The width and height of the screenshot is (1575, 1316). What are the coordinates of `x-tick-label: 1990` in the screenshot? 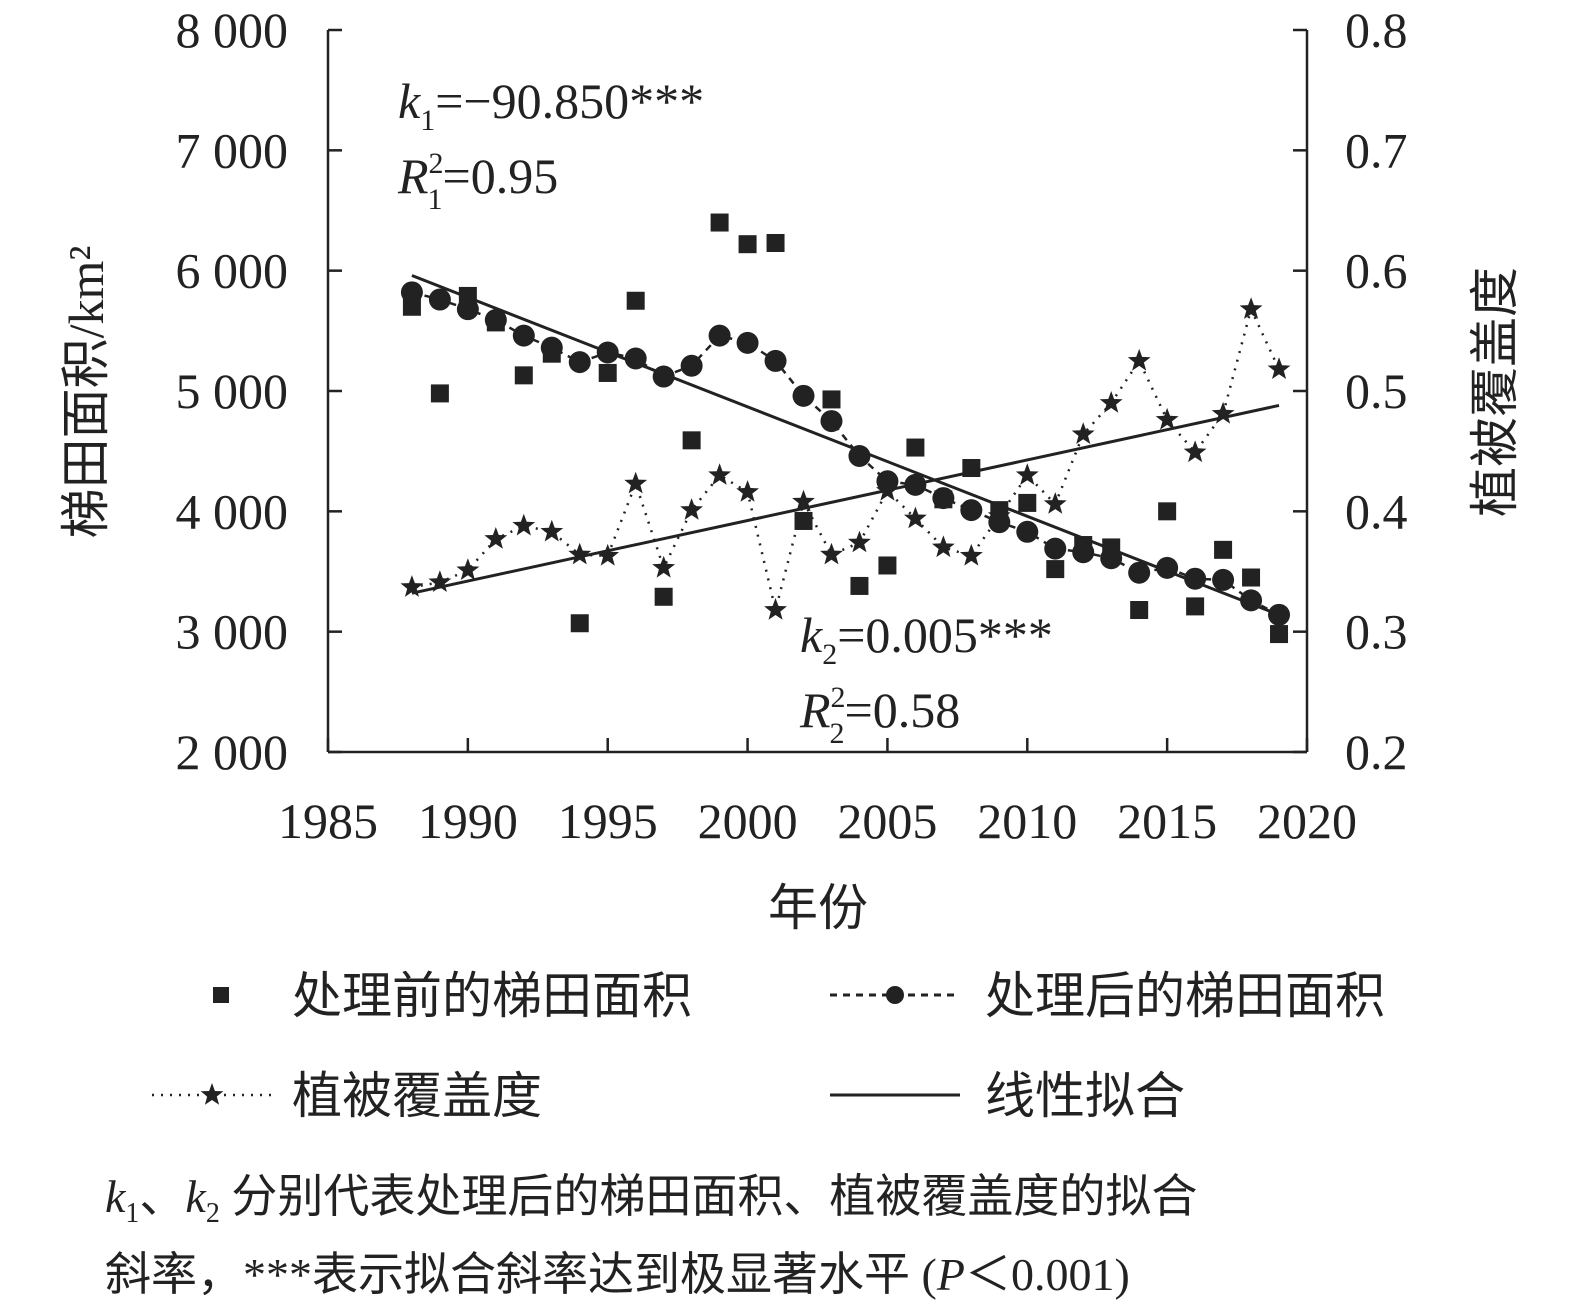 It's located at (468, 821).